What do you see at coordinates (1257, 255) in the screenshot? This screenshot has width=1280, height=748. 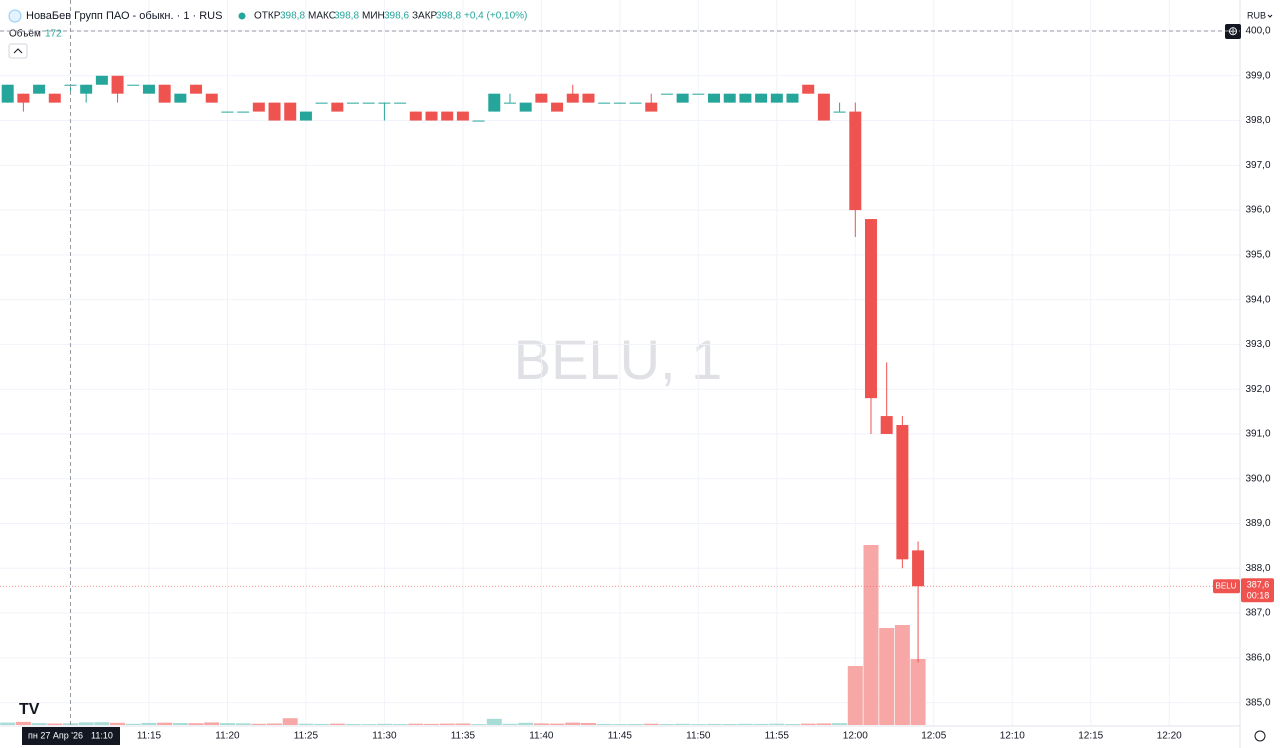 I see `y-tick-label: 395,0` at bounding box center [1257, 255].